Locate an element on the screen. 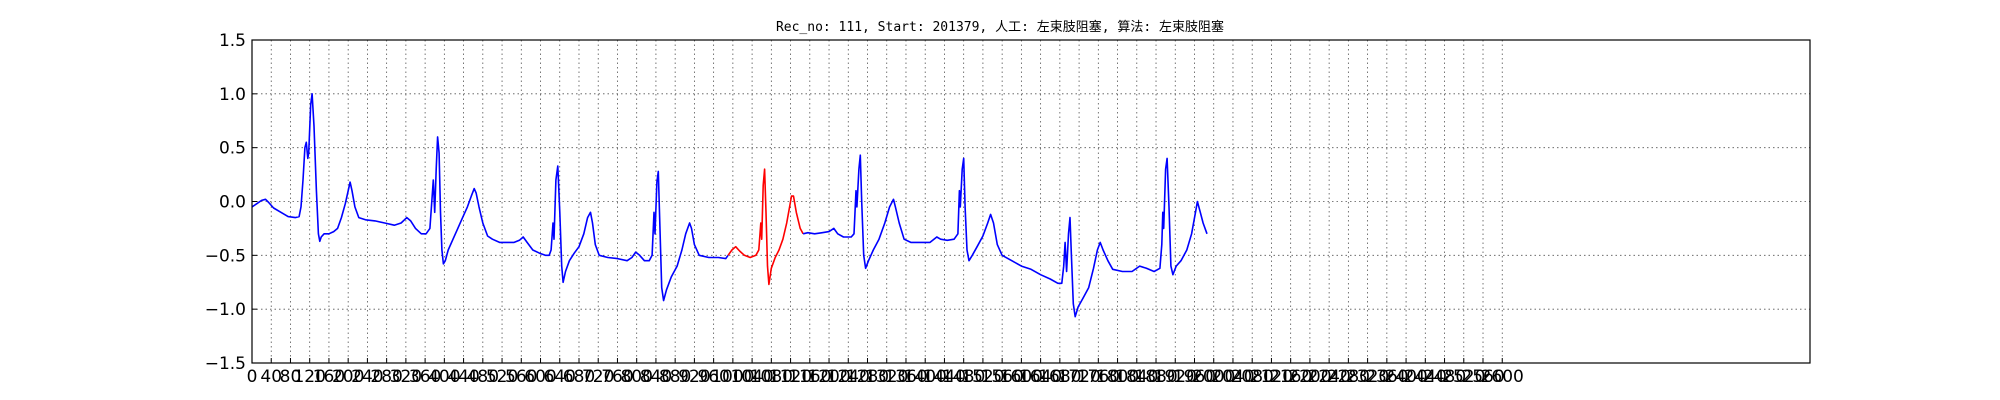 Image resolution: width=2000 pixels, height=400 pixels. x-tick-label: 2080 is located at coordinates (1252, 377).